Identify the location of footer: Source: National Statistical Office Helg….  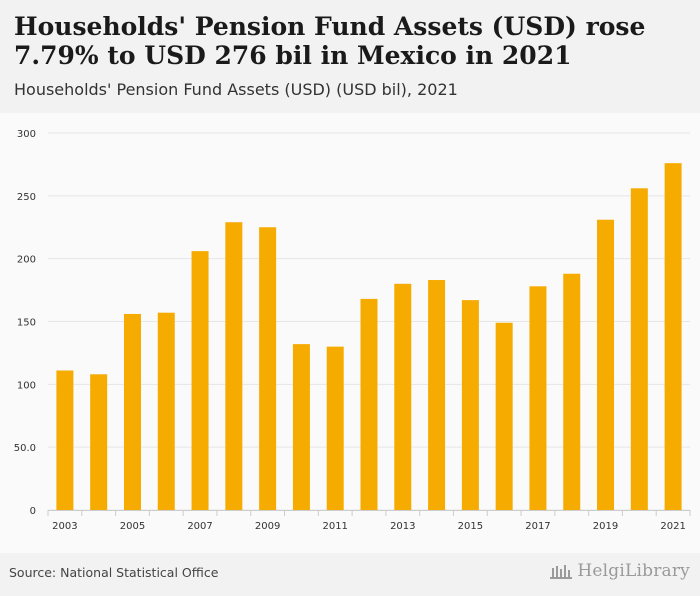
(350, 574).